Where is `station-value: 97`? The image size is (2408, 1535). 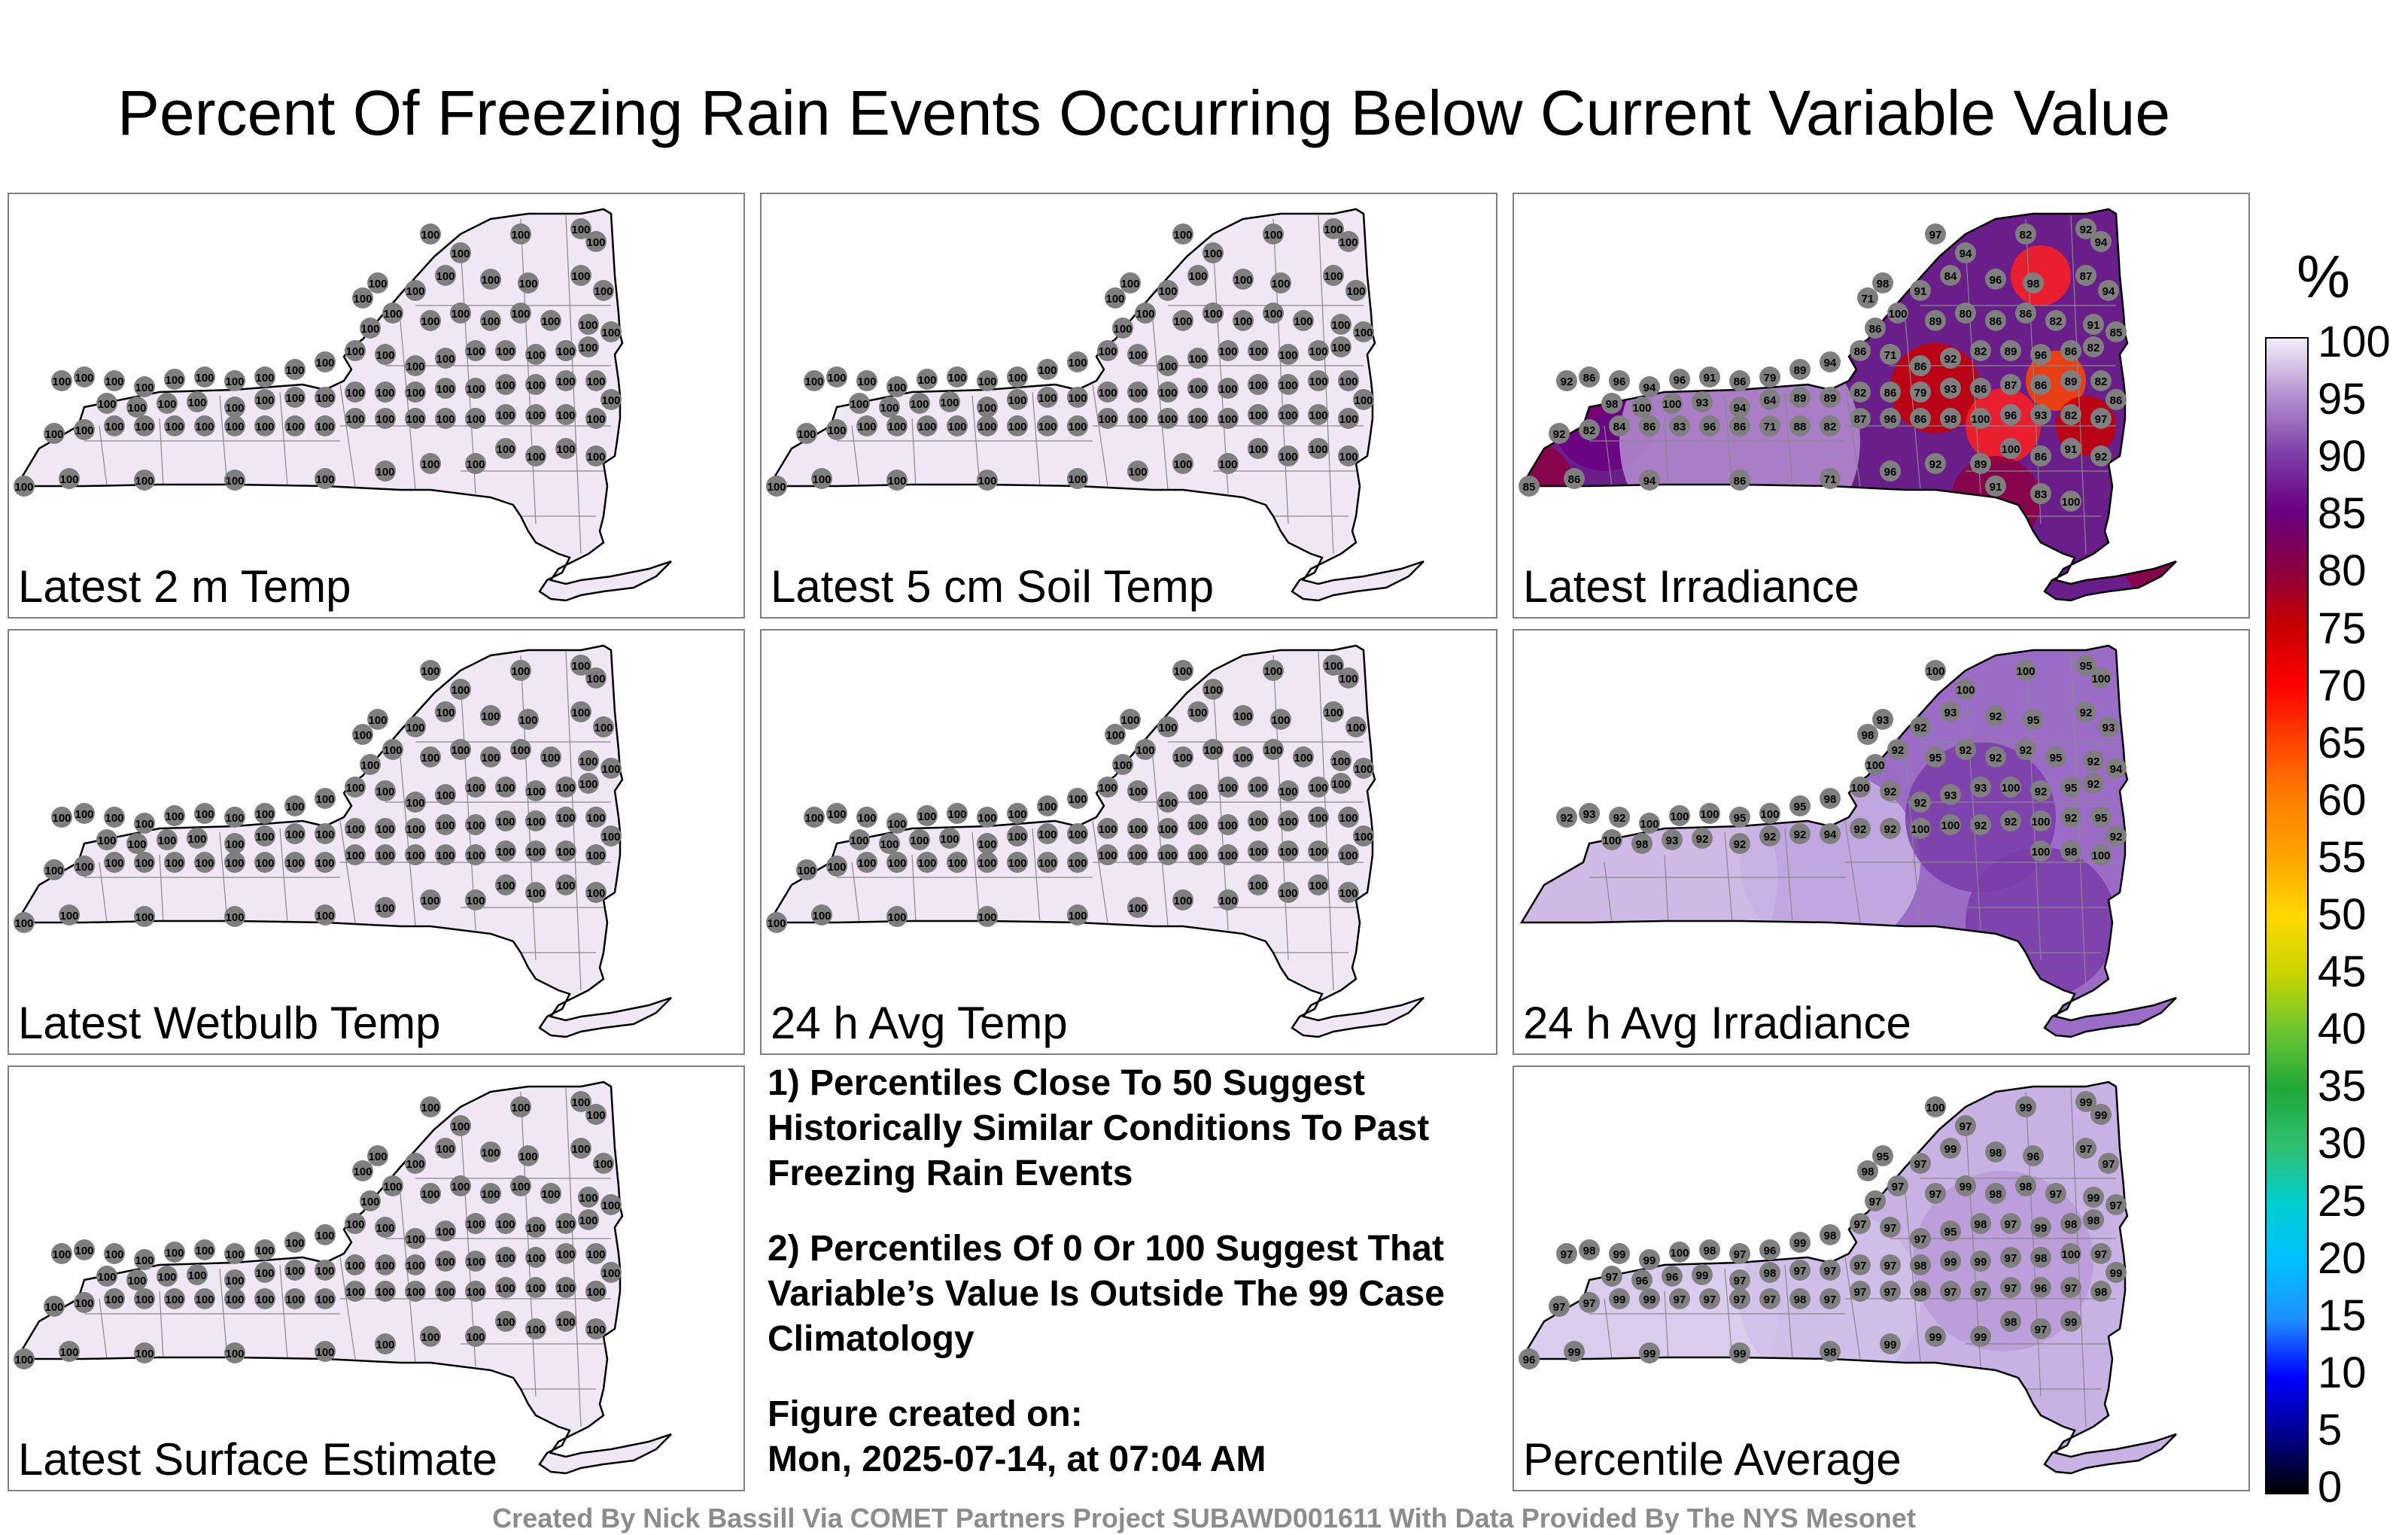
station-value: 97 is located at coordinates (1920, 1164).